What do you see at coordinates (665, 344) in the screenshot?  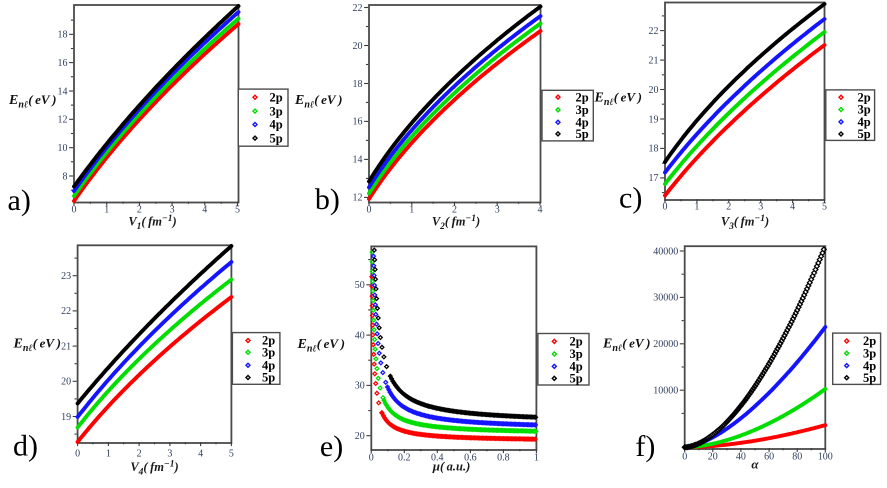 I see `svg-text: 20000` at bounding box center [665, 344].